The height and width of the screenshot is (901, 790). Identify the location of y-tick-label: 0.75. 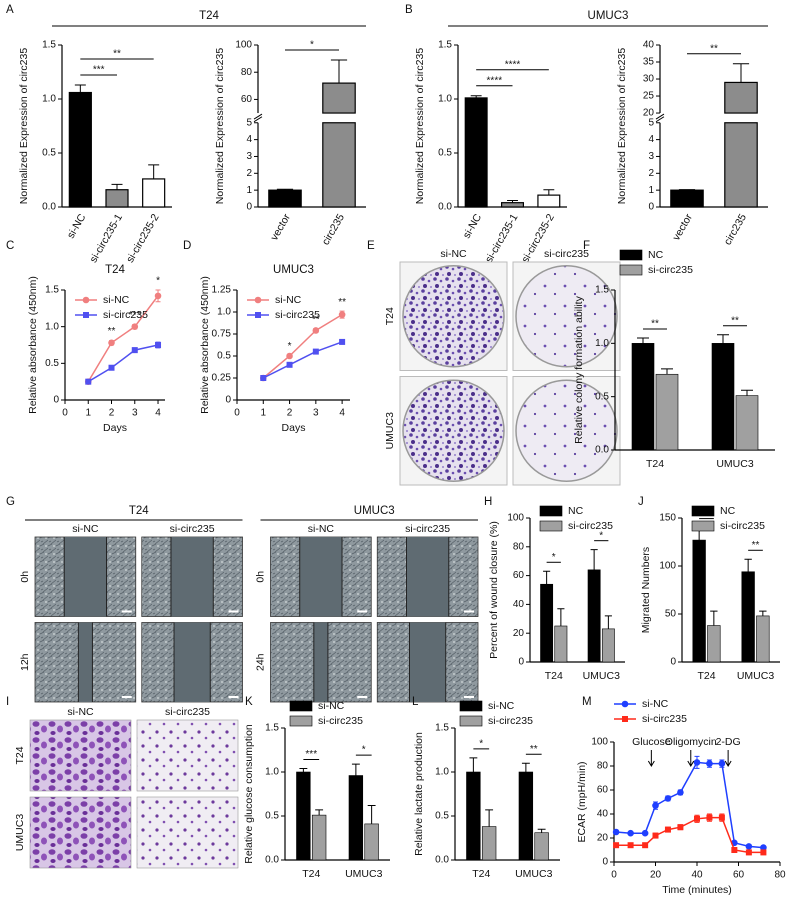
(222, 334).